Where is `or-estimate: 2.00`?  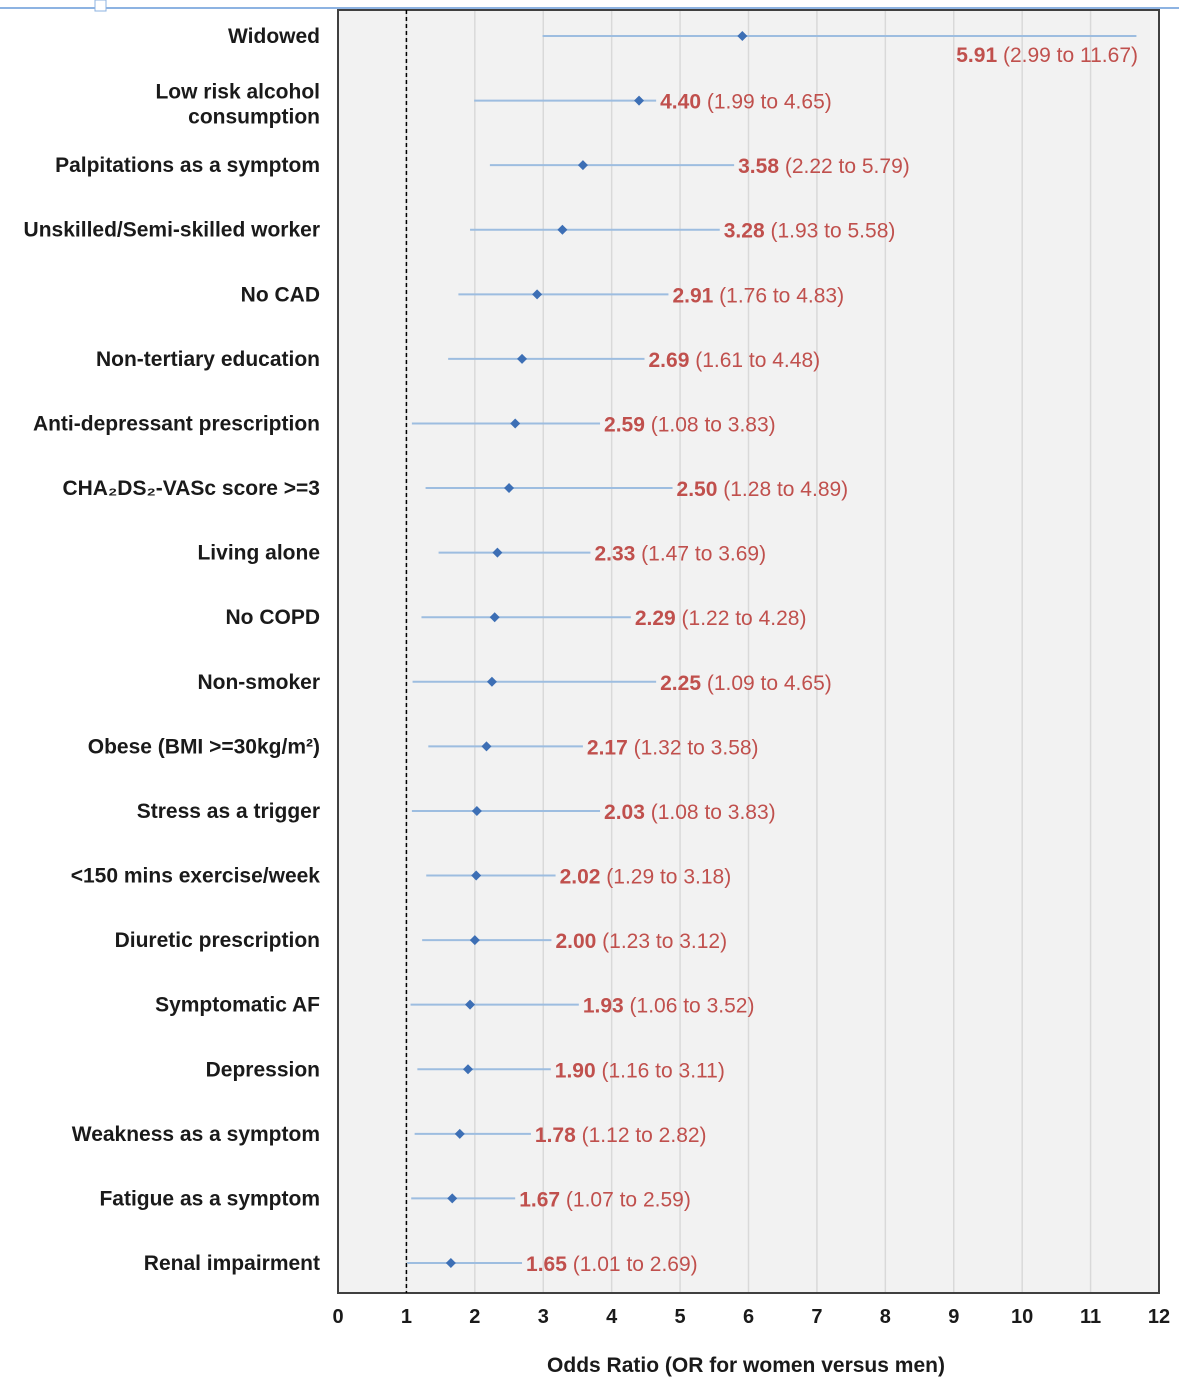
or-estimate: 2.00 is located at coordinates (575, 941).